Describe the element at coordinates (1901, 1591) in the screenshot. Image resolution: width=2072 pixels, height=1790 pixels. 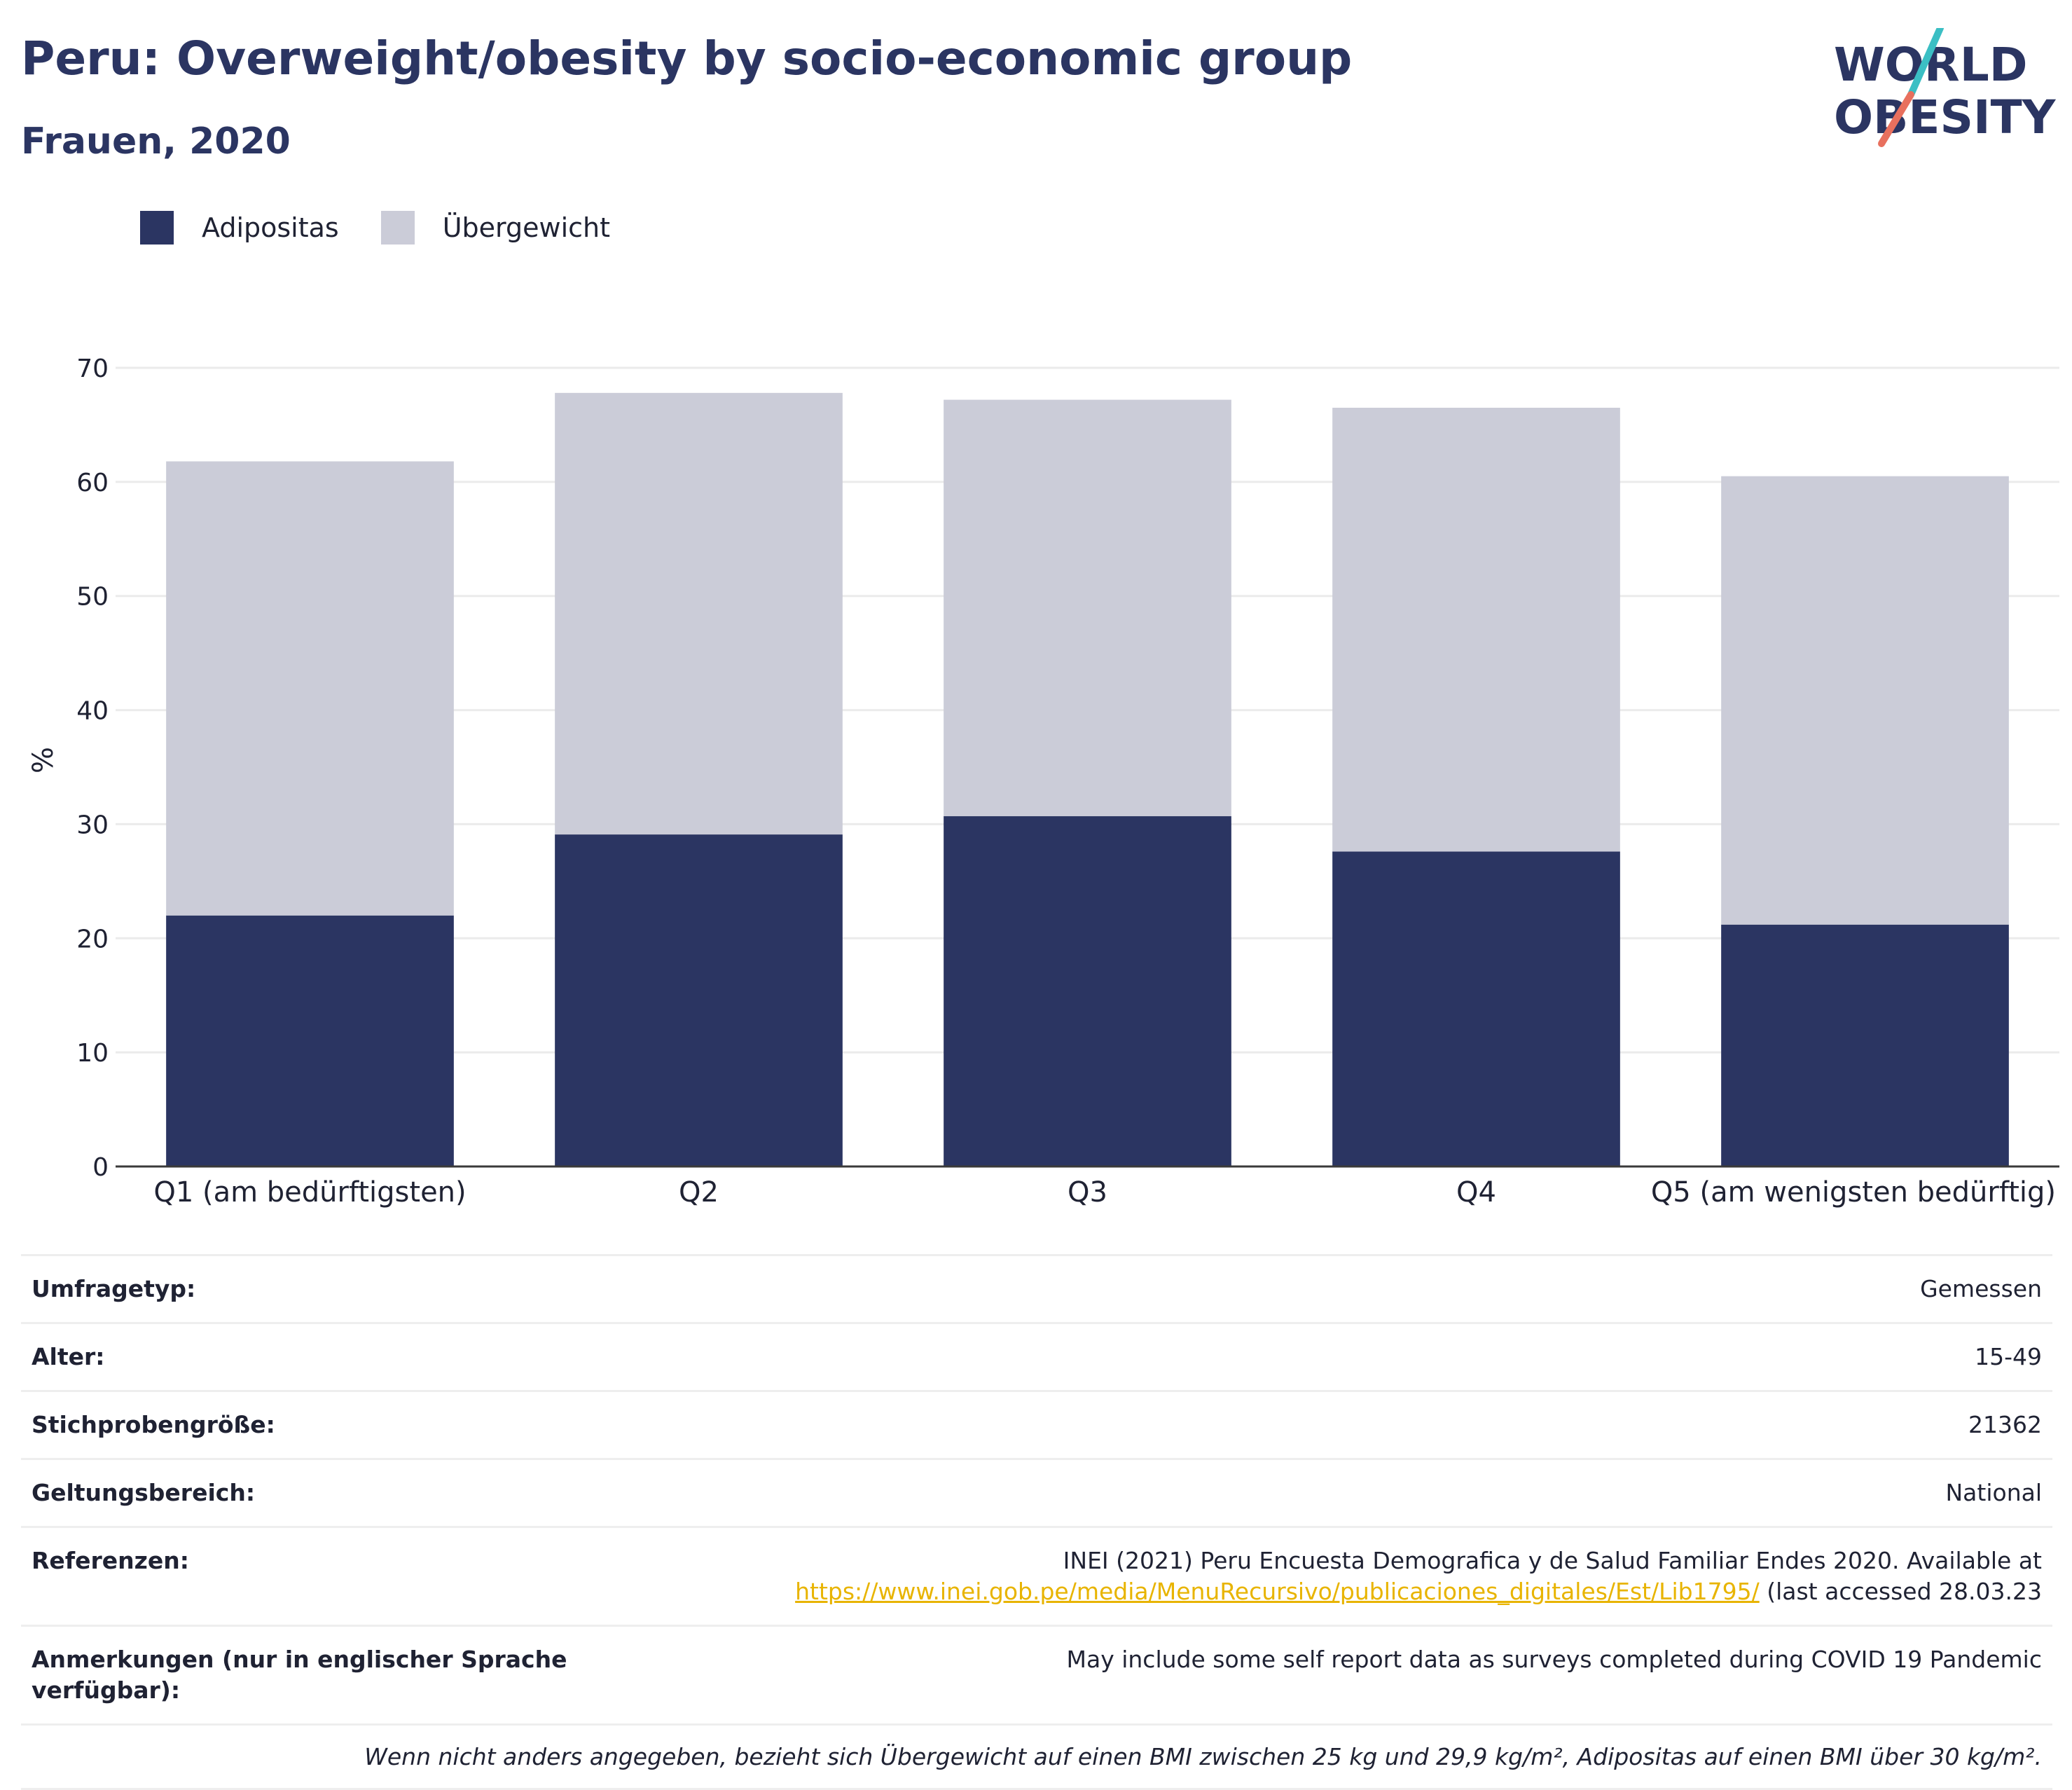
I see `reference-suffix: (last accessed 28.03.23` at that location.